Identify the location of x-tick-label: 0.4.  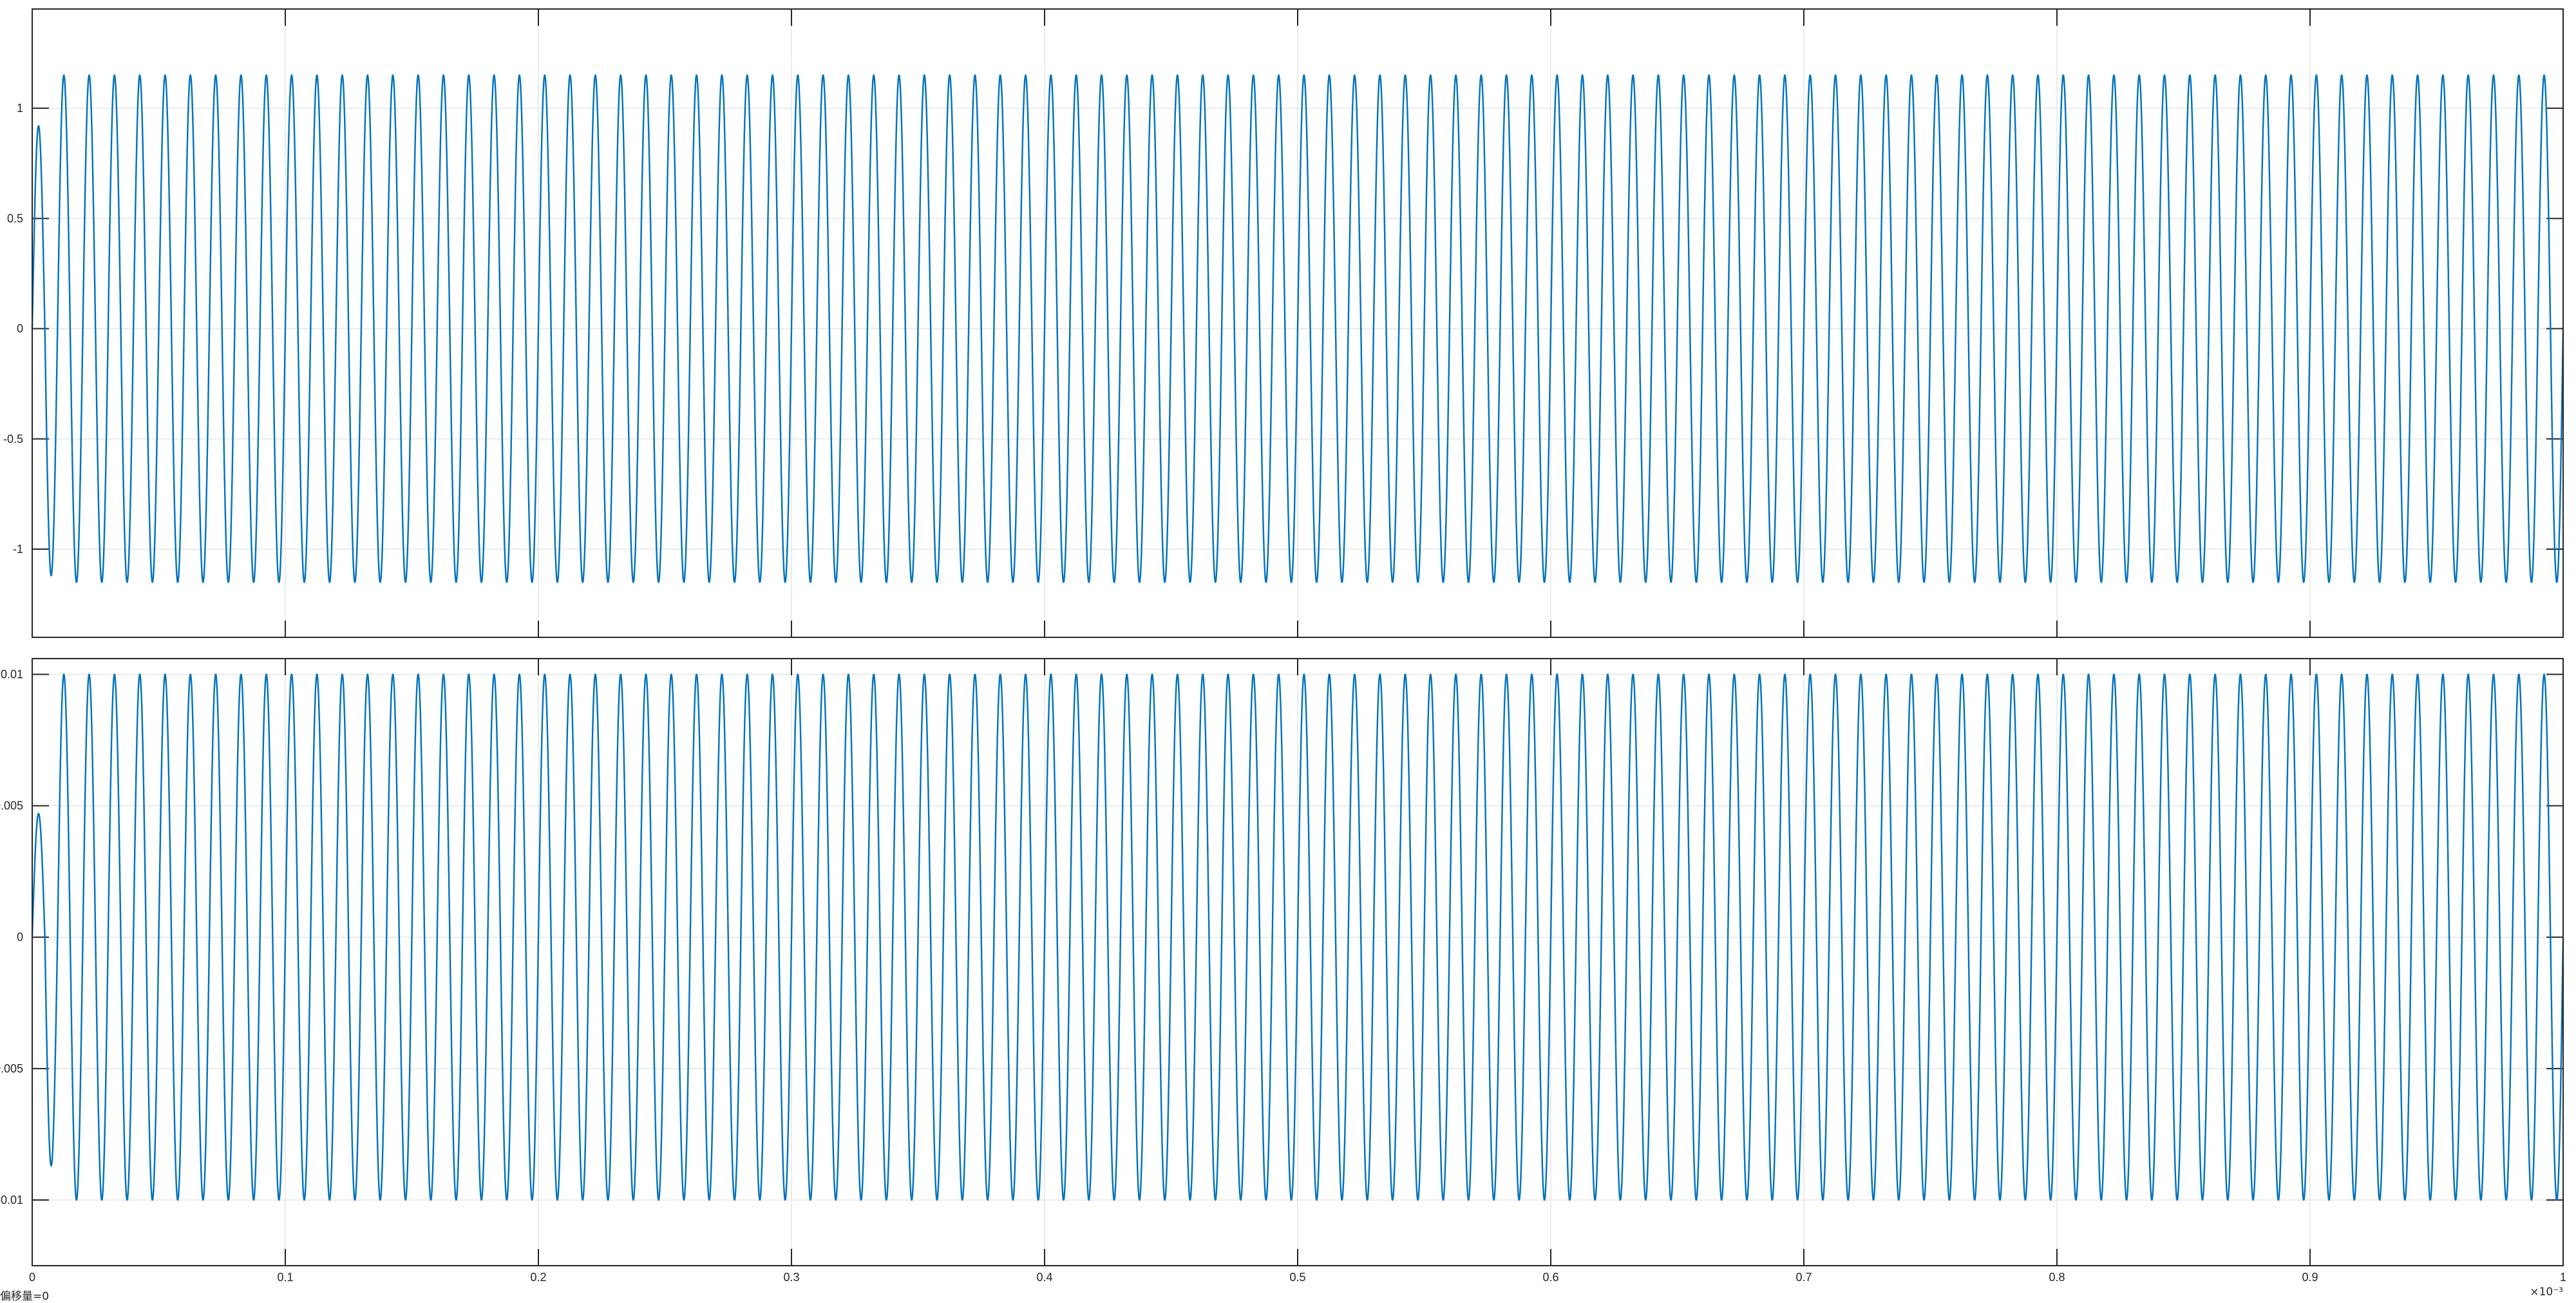
(1044, 1277).